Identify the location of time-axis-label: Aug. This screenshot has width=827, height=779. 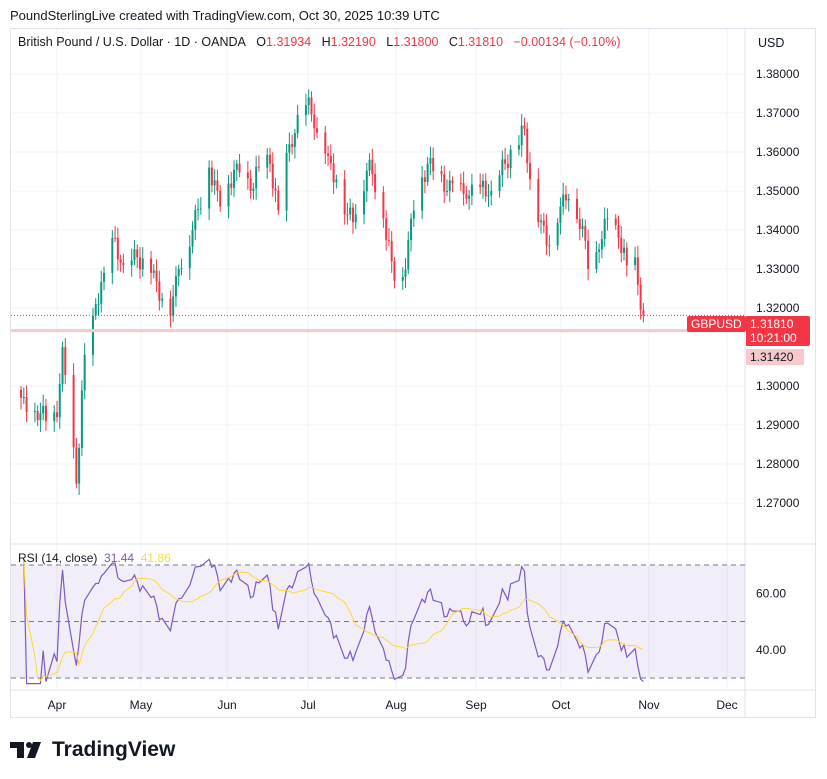
(395, 705).